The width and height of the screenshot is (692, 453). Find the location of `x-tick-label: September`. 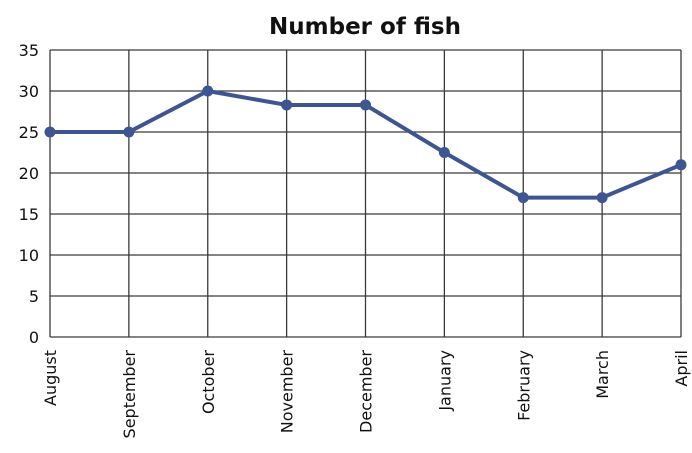

x-tick-label: September is located at coordinates (129, 394).